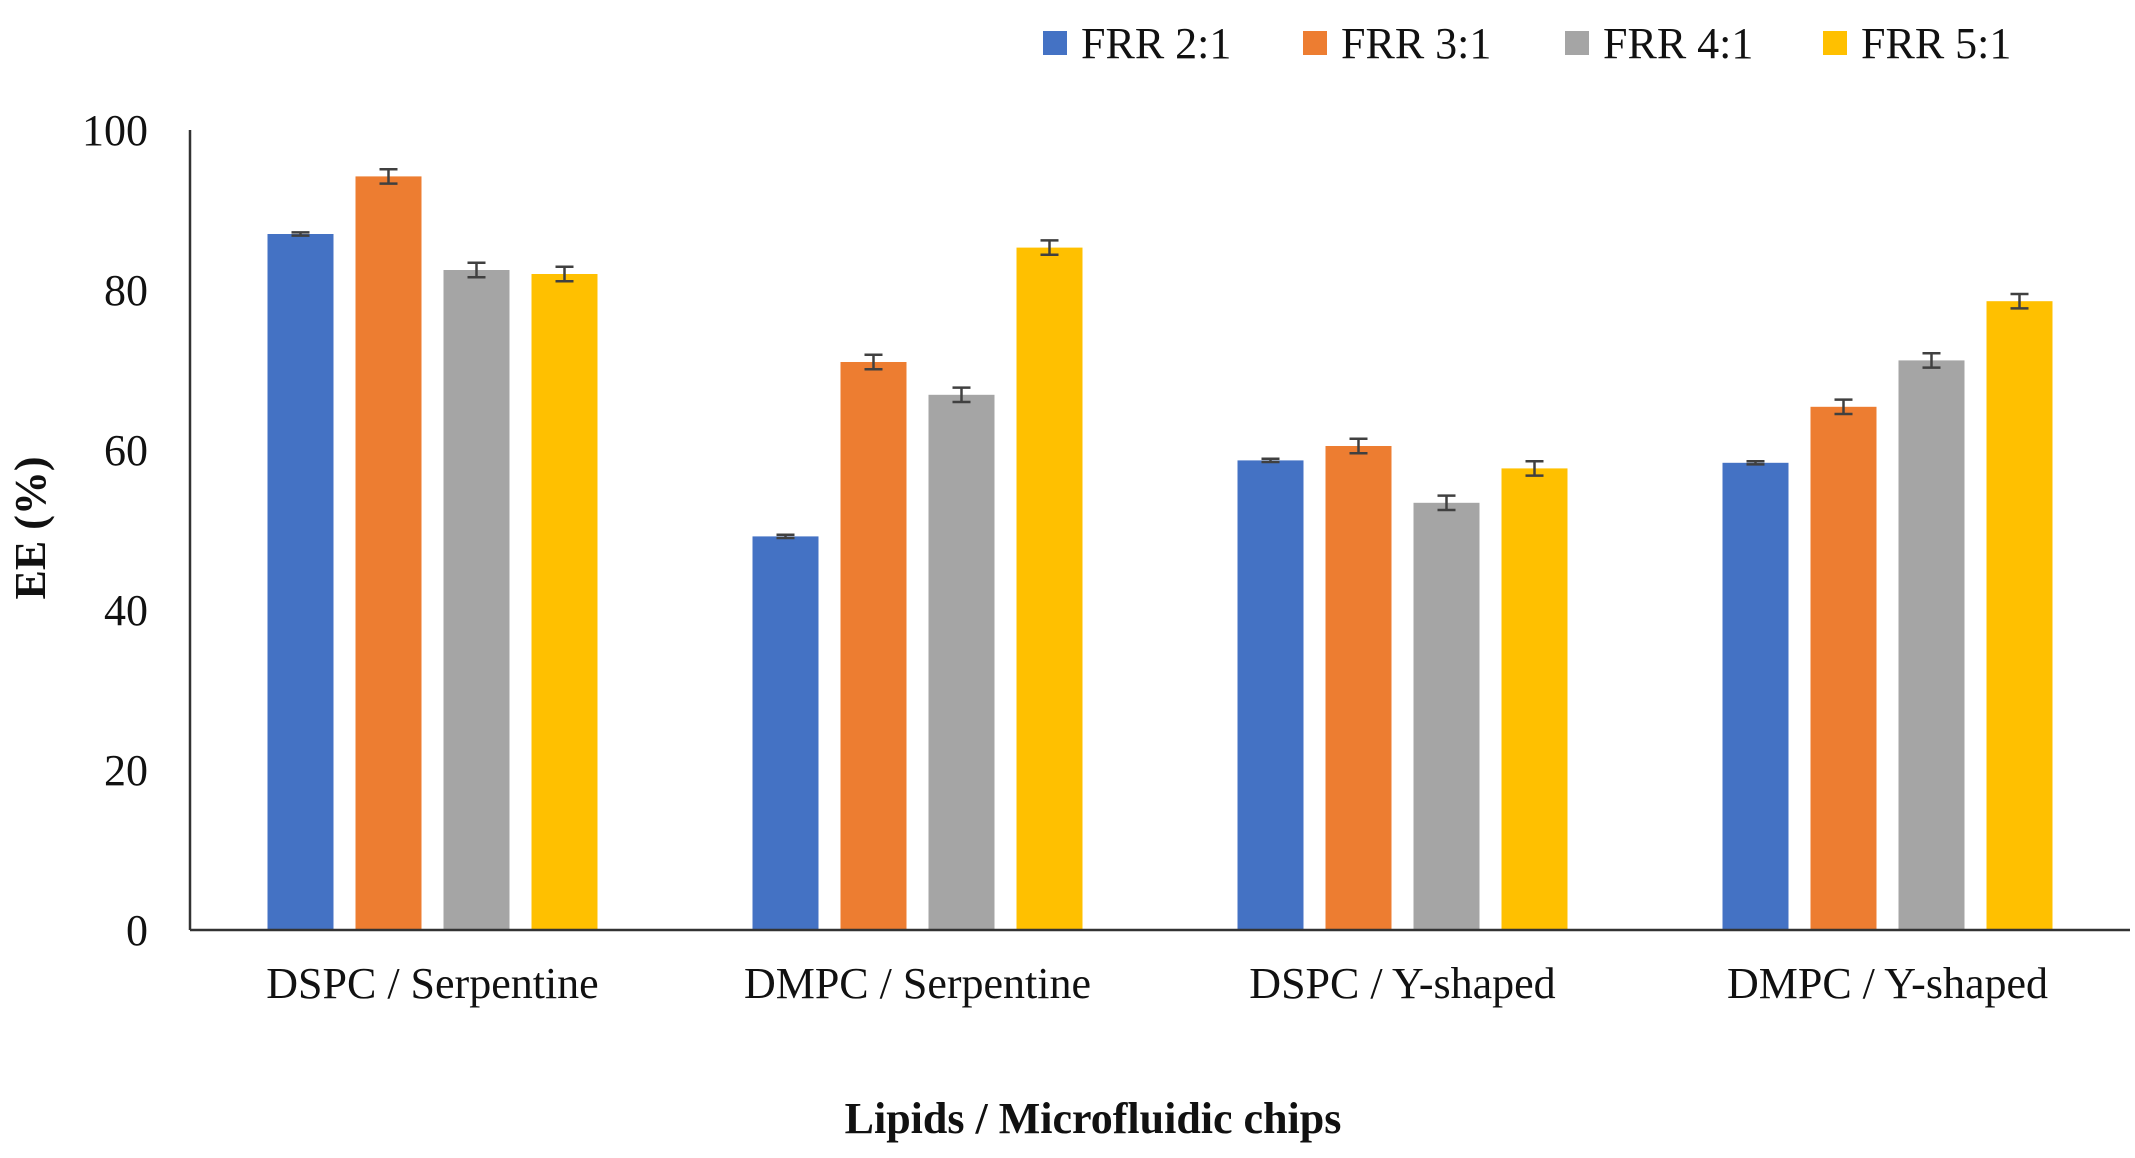  What do you see at coordinates (1416, 43) in the screenshot?
I see `legend-label: FRR 3:1` at bounding box center [1416, 43].